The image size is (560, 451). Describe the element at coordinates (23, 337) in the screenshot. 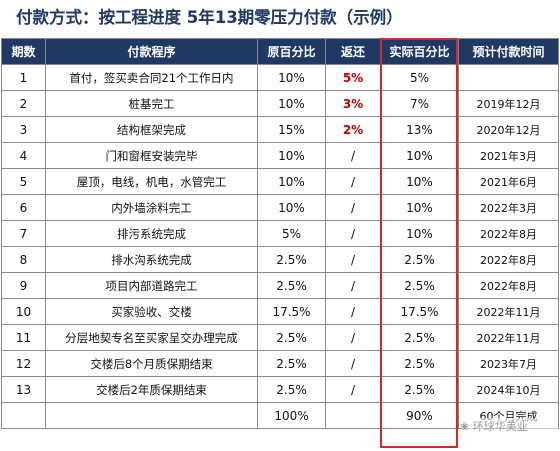

I see `cell-period: 11` at that location.